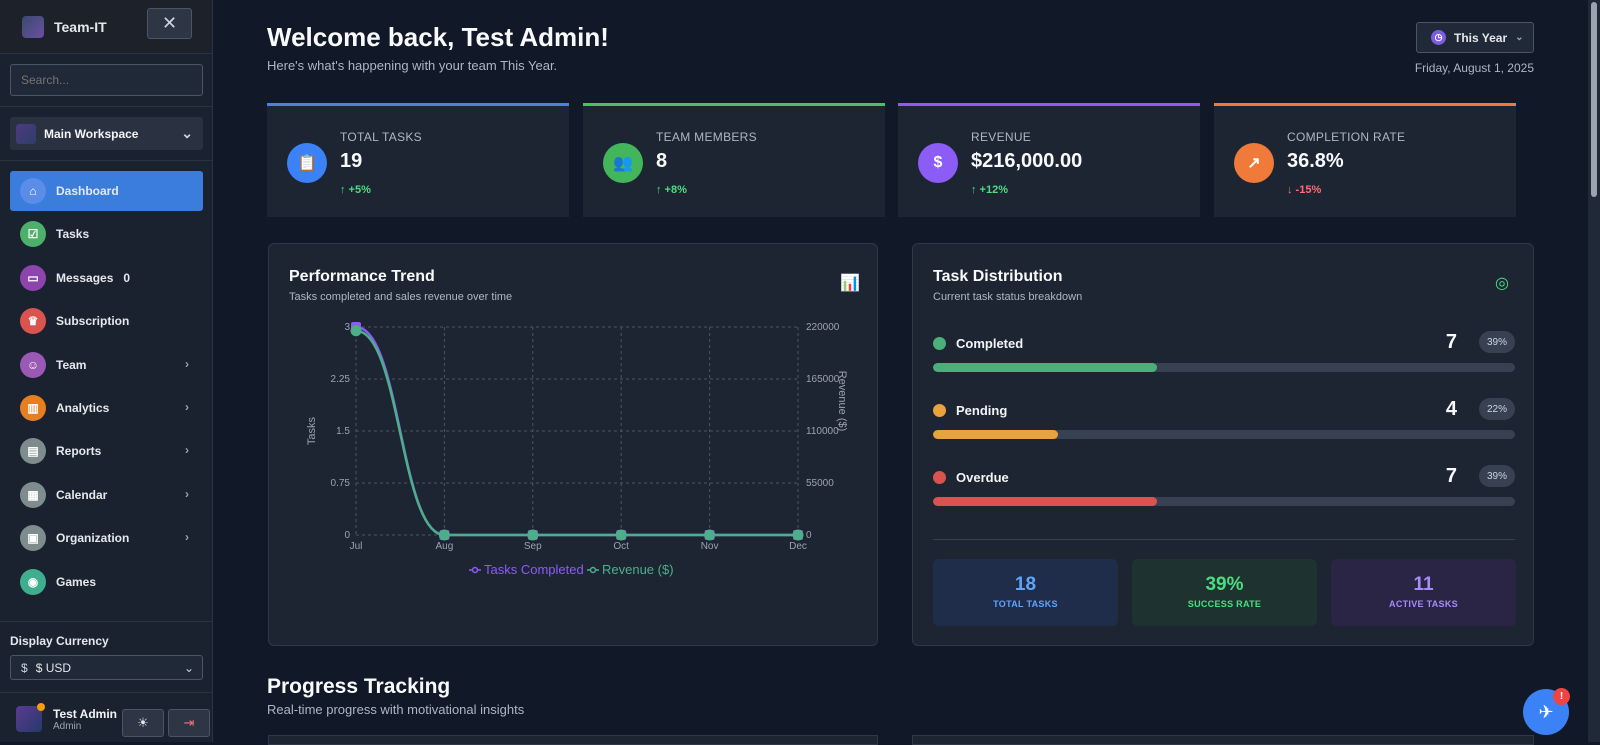 The width and height of the screenshot is (1600, 745). I want to click on summary-label: TOTAL TASKS, so click(1025, 604).